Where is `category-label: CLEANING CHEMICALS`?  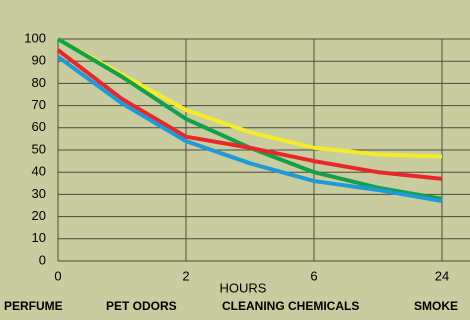
category-label: CLEANING CHEMICALS is located at coordinates (290, 306).